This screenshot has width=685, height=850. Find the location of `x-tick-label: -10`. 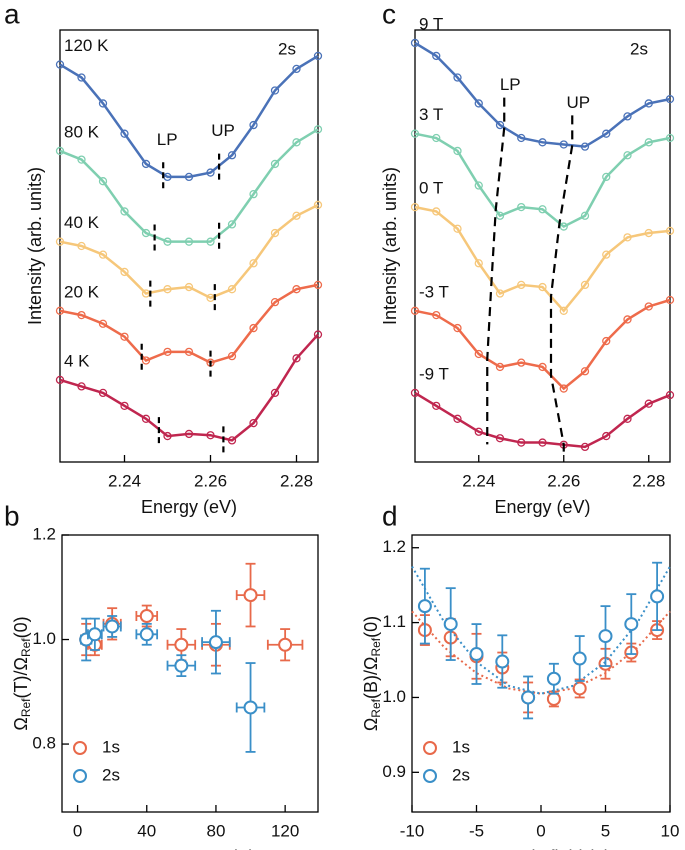

x-tick-label: -10 is located at coordinates (412, 830).